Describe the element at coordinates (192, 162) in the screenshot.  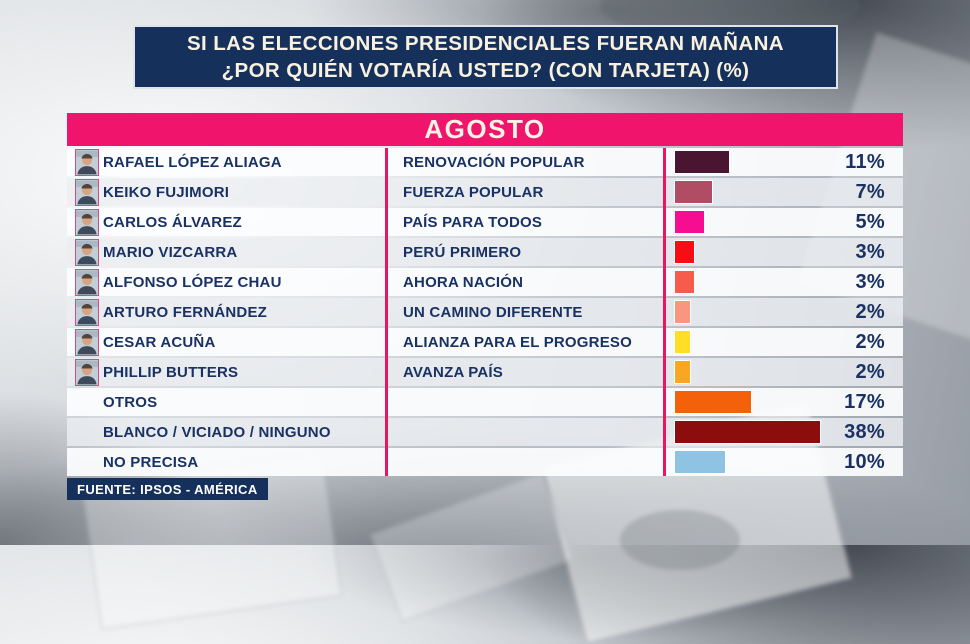
I see `candidate-name: RAFAEL LÓPEZ ALIAGA` at that location.